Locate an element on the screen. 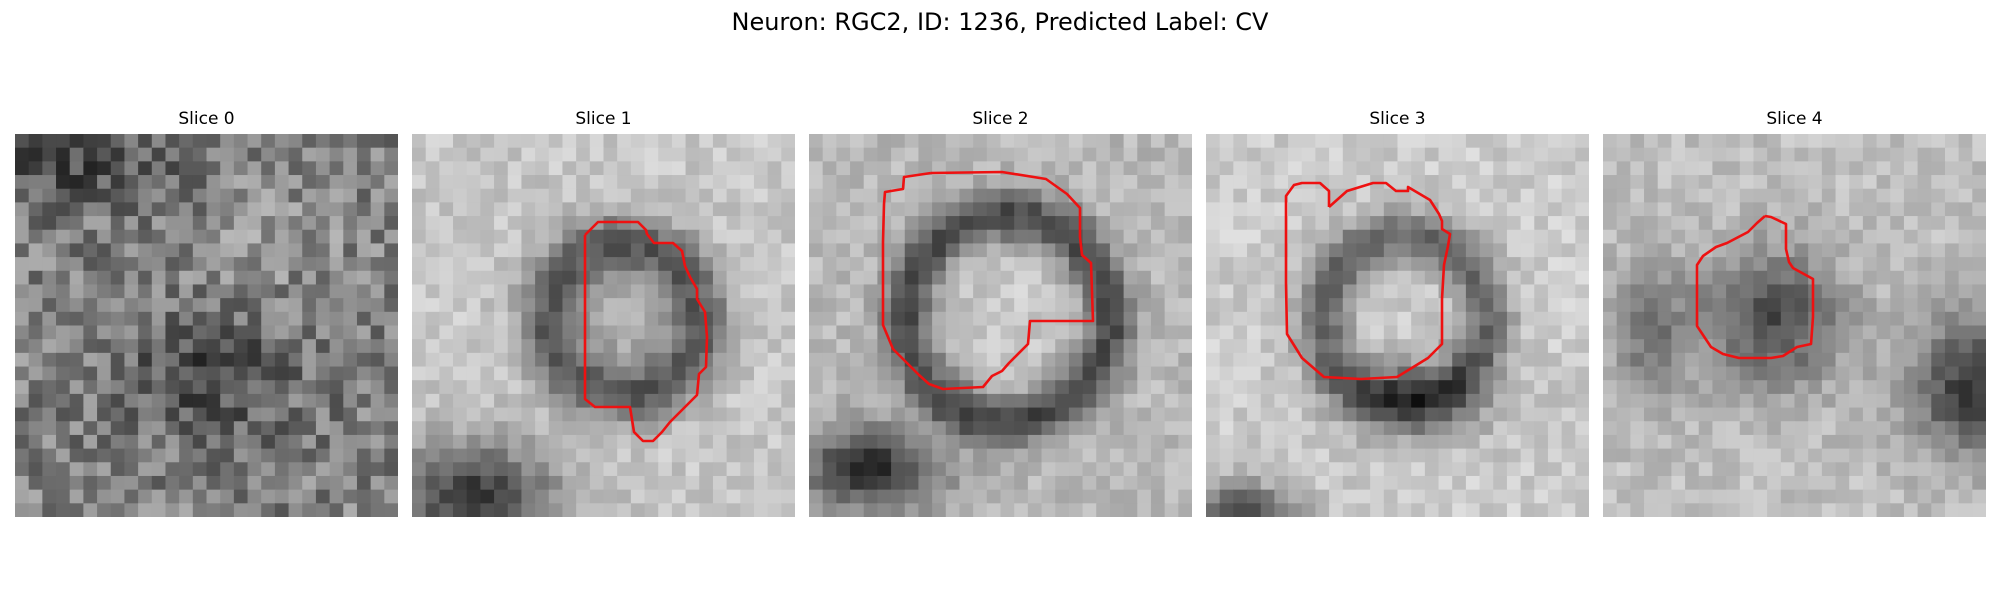  slice-panel-1: Slice 1 is located at coordinates (603, 312).